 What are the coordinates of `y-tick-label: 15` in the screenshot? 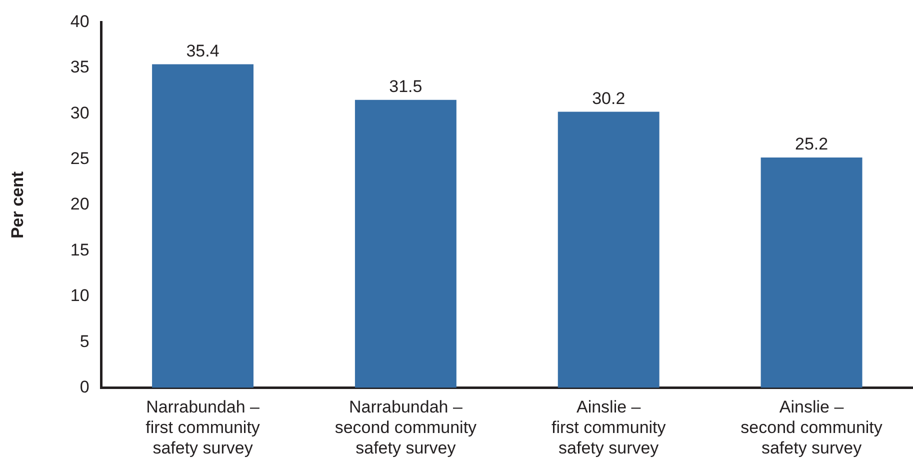 It's located at (80, 250).